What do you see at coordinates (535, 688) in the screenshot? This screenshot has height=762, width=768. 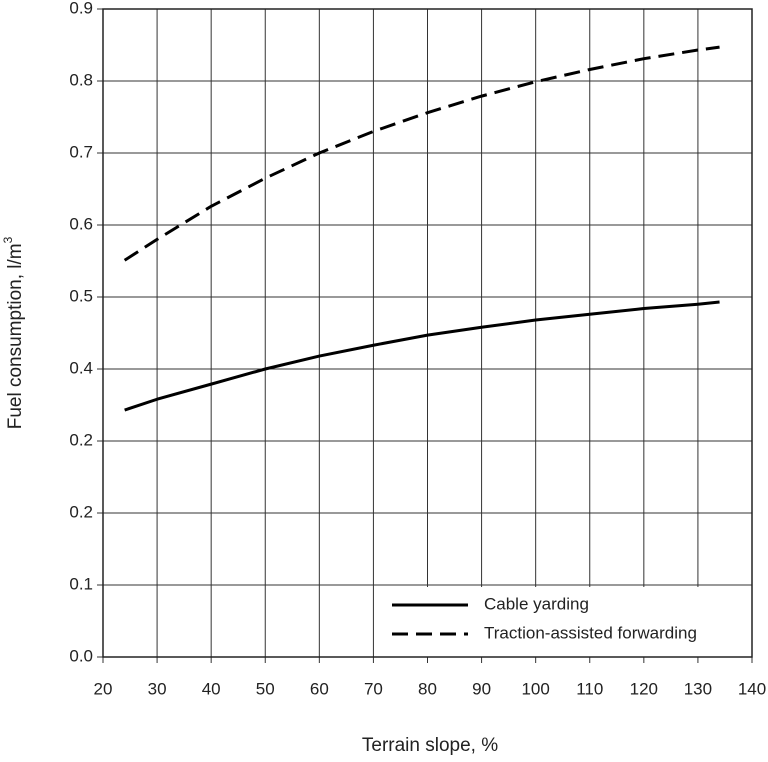 I see `x-tick-label: 100` at bounding box center [535, 688].